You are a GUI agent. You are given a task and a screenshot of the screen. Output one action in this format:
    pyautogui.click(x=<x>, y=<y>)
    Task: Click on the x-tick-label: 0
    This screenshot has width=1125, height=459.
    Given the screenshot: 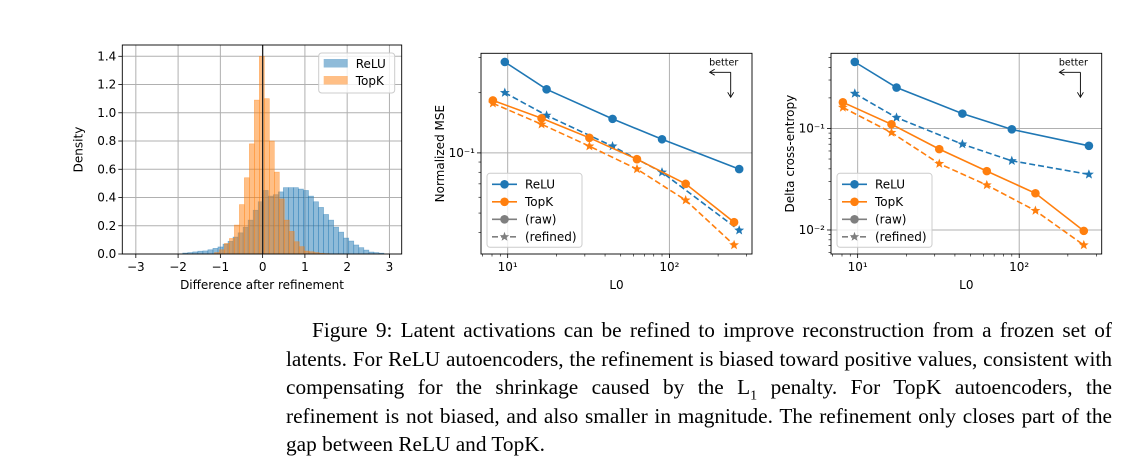 What is the action you would take?
    pyautogui.click(x=263, y=267)
    